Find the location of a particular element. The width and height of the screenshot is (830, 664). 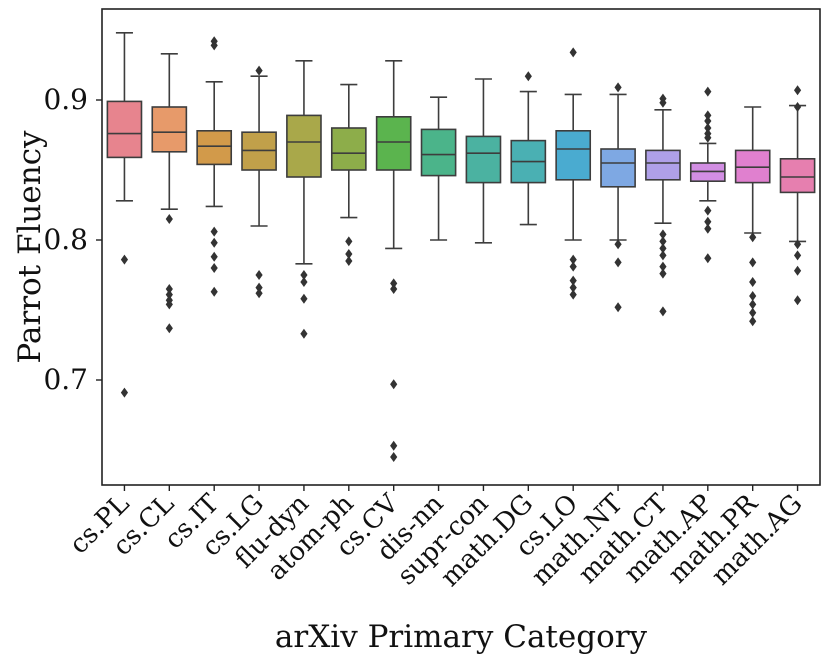

box-group-math.AG is located at coordinates (797, 195).